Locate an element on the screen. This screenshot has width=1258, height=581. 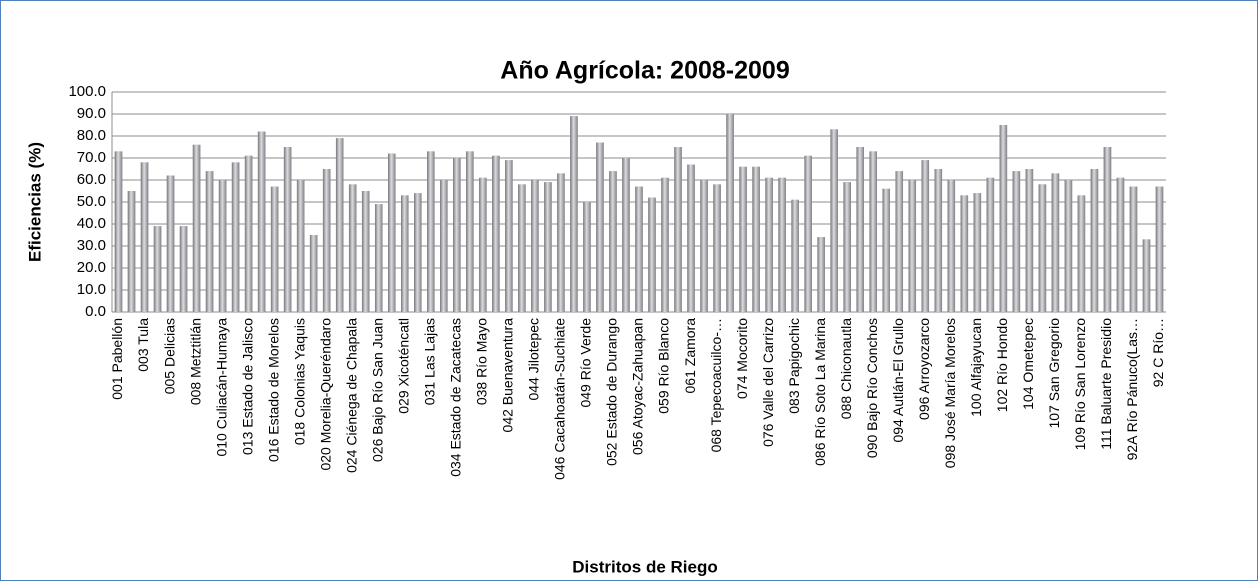
x-tick-label: 104 Ometepec is located at coordinates (1028, 364).